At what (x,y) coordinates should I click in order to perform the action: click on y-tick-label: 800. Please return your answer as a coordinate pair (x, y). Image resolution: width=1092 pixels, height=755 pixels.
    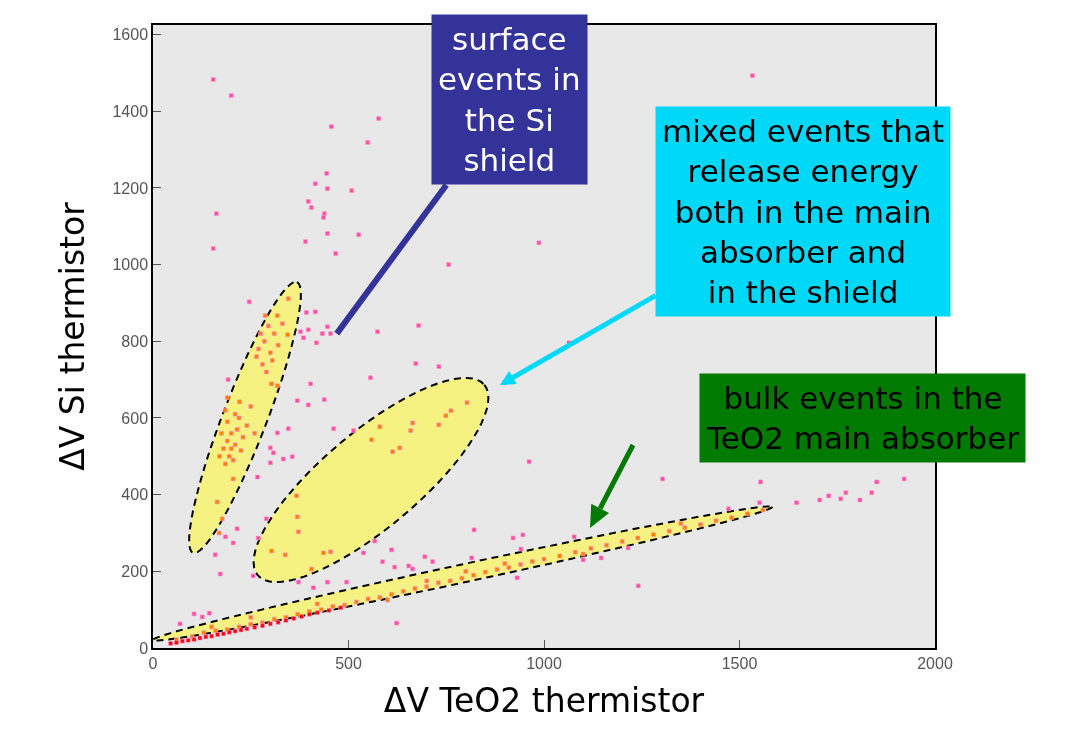
    Looking at the image, I should click on (135, 341).